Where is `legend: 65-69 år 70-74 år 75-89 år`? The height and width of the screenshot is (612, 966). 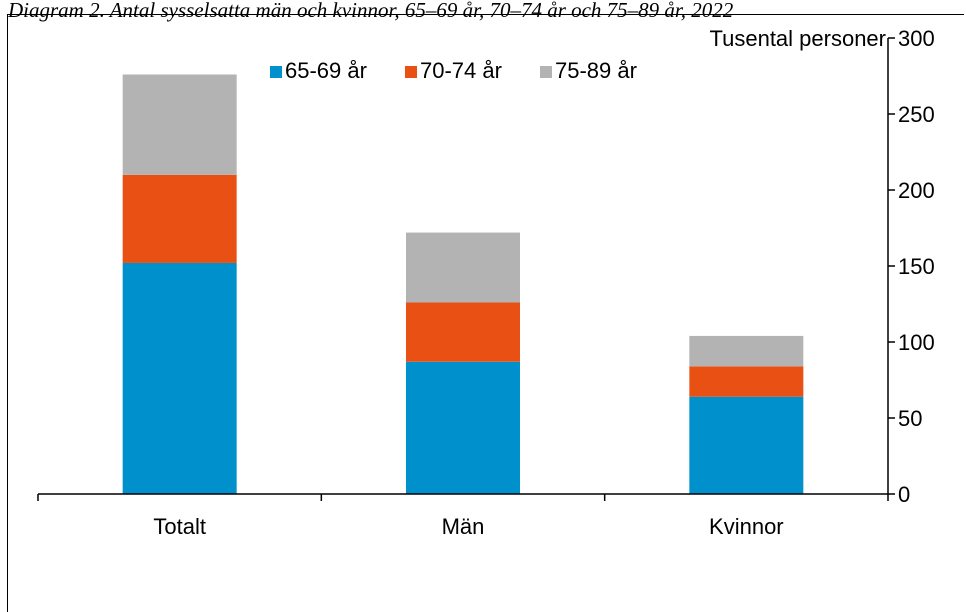 legend: 65-69 år 70-74 år 75-89 år is located at coordinates (453, 70).